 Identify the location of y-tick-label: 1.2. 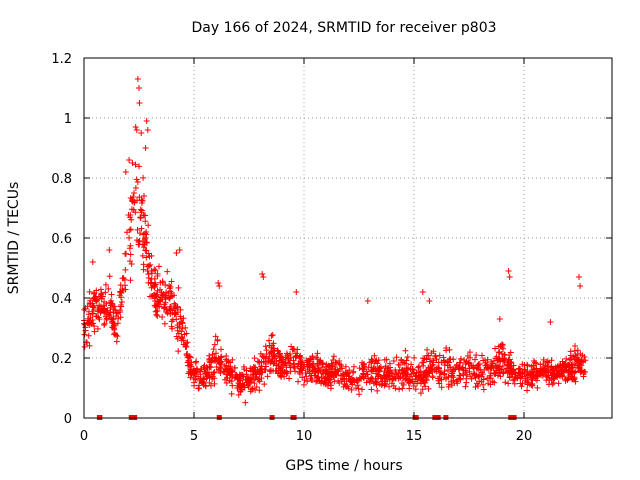
(61, 59).